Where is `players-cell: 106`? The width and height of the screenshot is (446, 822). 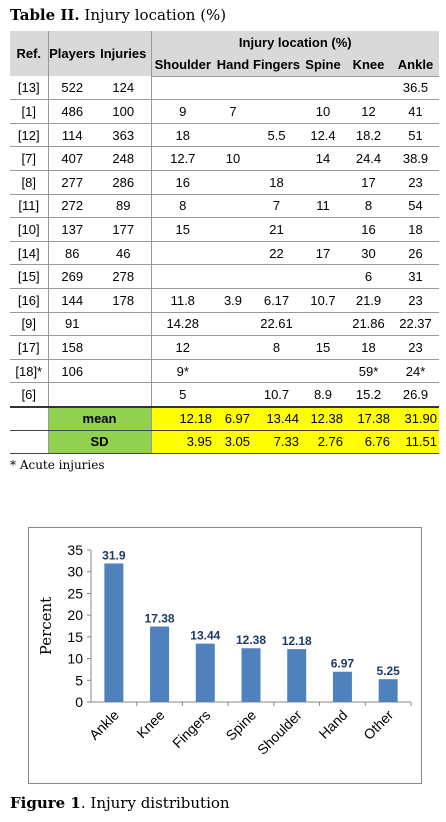 players-cell: 106 is located at coordinates (72, 371).